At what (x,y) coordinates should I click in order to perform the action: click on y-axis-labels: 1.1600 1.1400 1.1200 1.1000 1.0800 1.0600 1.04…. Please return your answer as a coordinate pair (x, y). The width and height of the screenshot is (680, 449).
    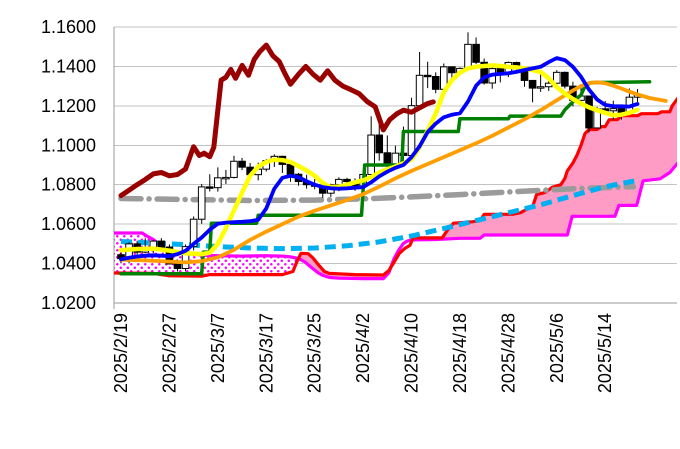
    Looking at the image, I should click on (68, 165).